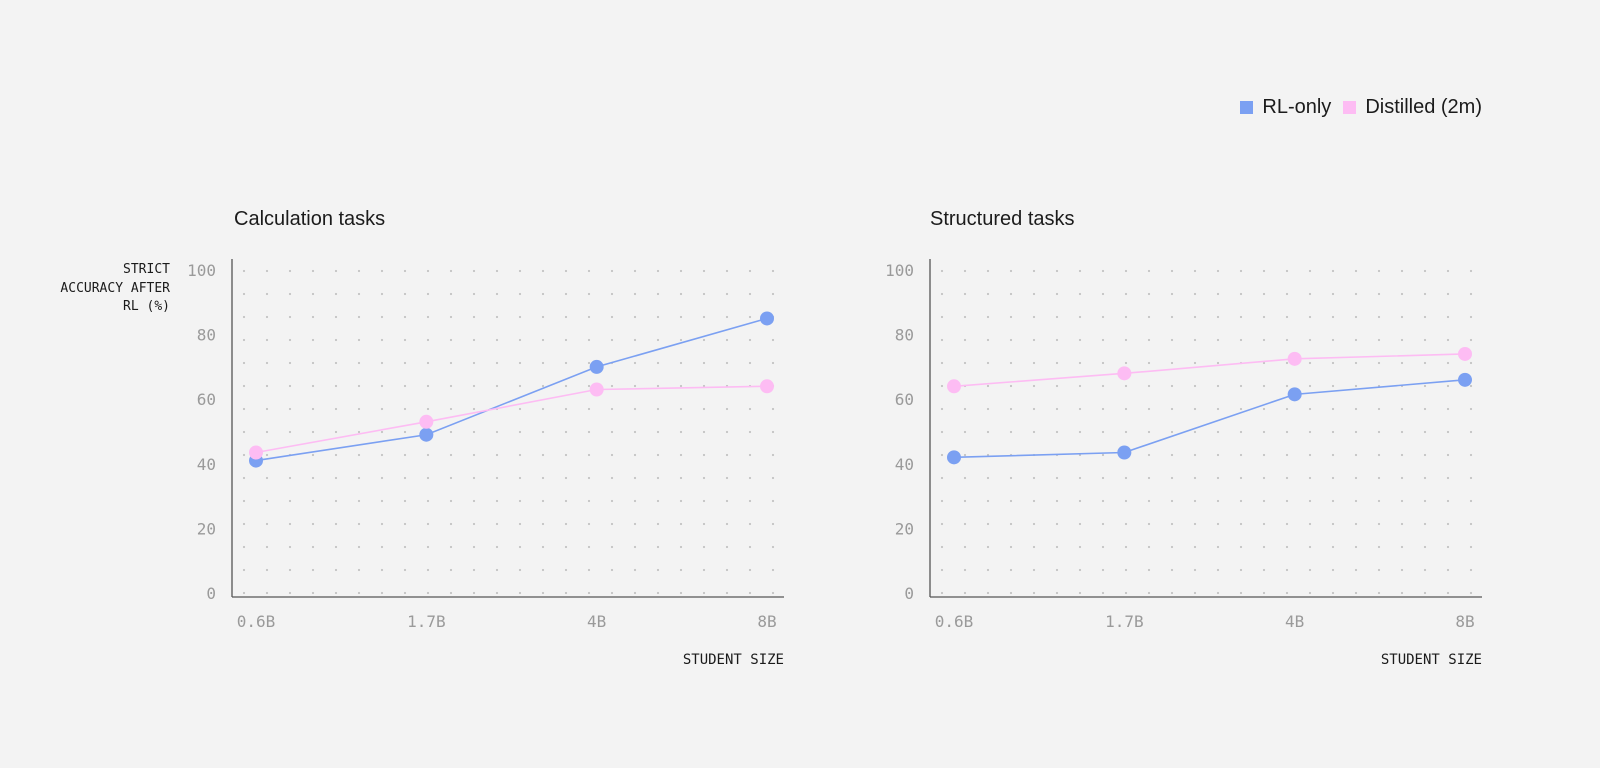 The height and width of the screenshot is (768, 1600). I want to click on x-tick-label: 4B, so click(1294, 621).